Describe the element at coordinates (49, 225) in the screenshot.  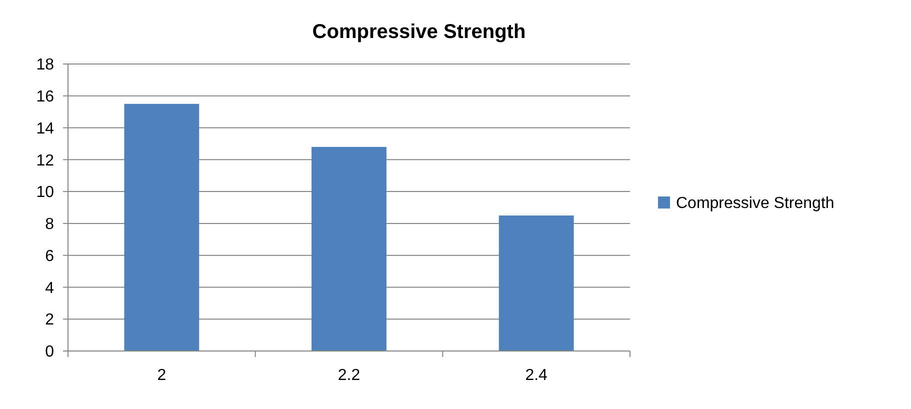
I see `y-tick-label: 8` at that location.